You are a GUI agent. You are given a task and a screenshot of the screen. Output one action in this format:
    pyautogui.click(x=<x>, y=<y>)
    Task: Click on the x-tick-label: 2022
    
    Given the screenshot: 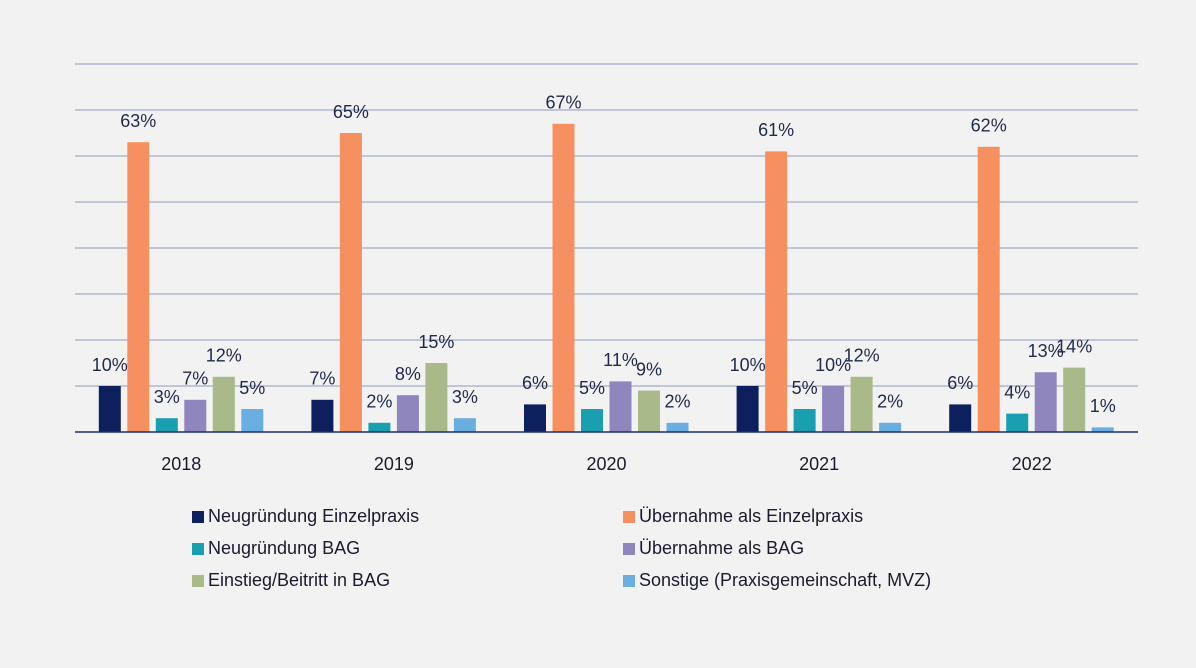 What is the action you would take?
    pyautogui.click(x=1032, y=464)
    